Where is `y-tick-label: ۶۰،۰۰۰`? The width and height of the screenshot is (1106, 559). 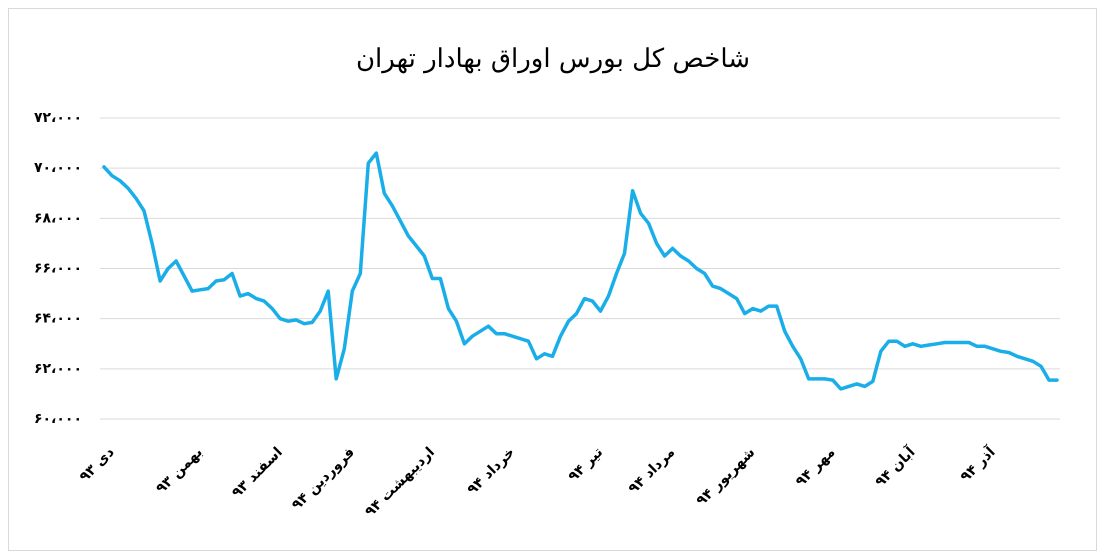
y-tick-label: ۶۰،۰۰۰ is located at coordinates (58, 419).